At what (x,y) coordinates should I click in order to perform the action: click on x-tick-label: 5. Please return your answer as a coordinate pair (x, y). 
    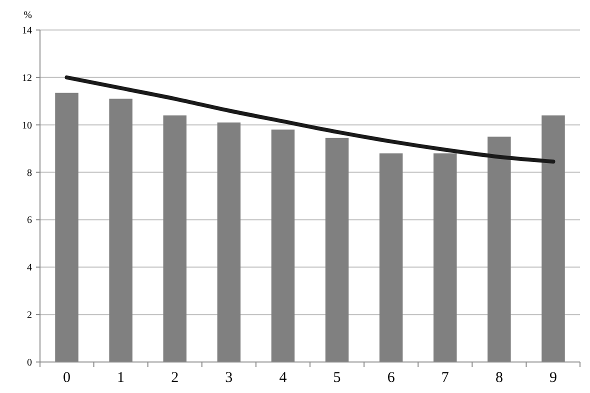
    Looking at the image, I should click on (337, 378).